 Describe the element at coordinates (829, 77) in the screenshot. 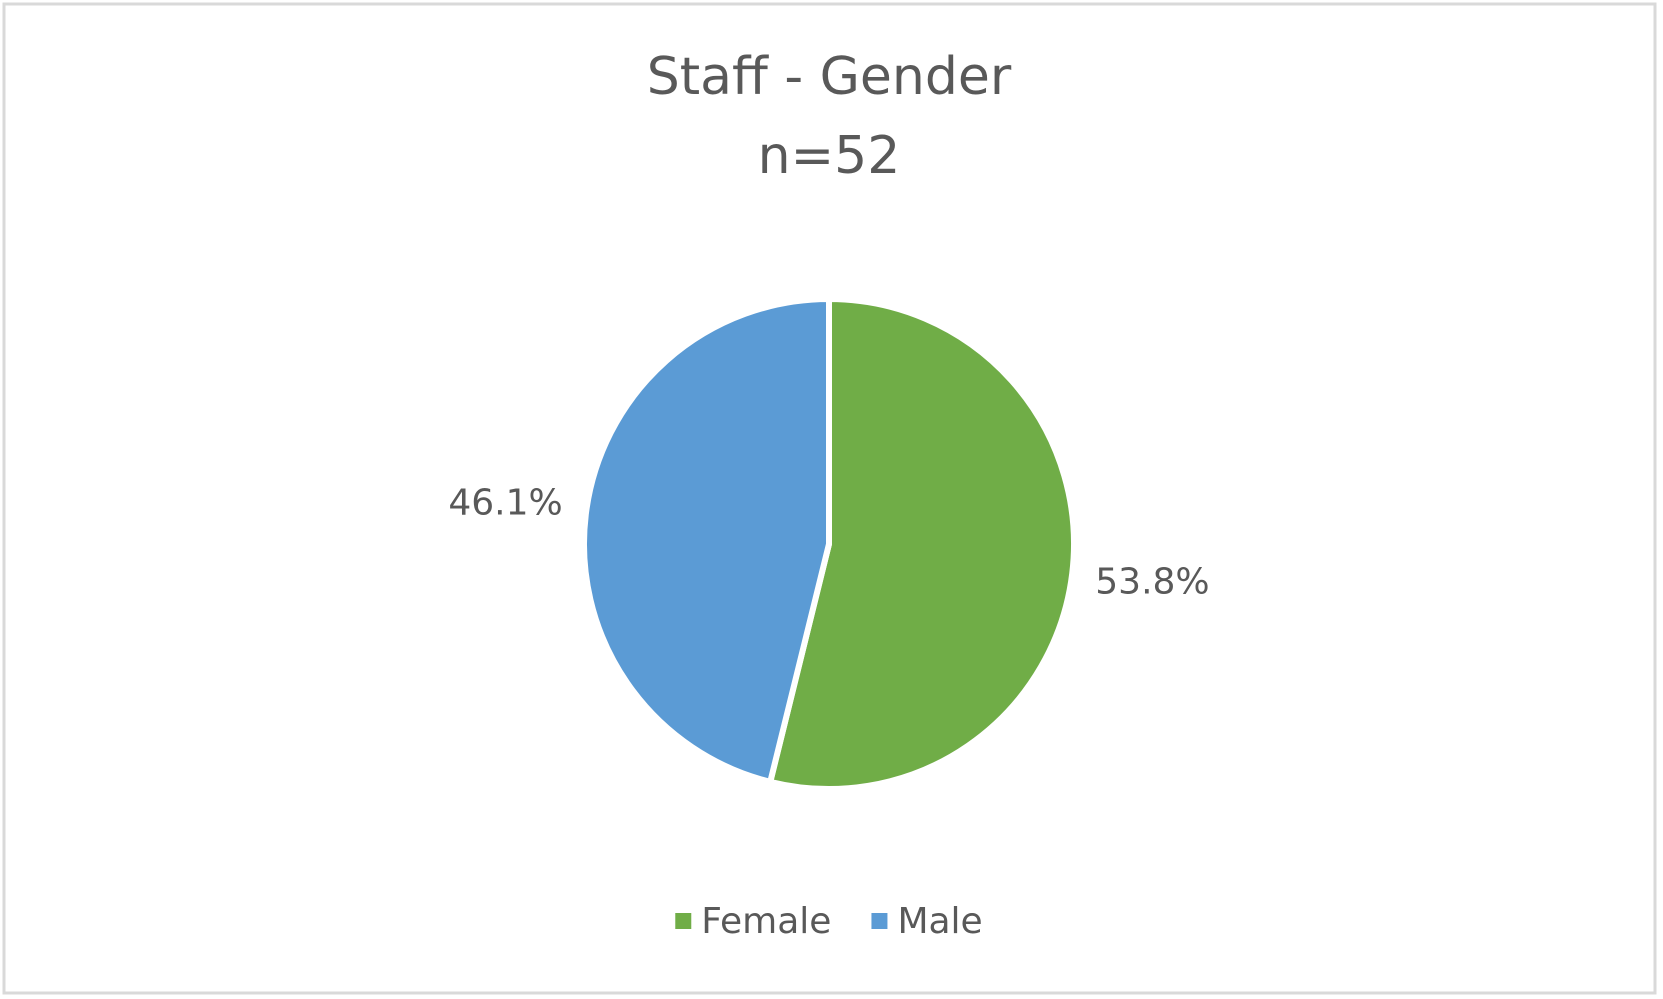

I see `chart-title: Staff - Gender` at that location.